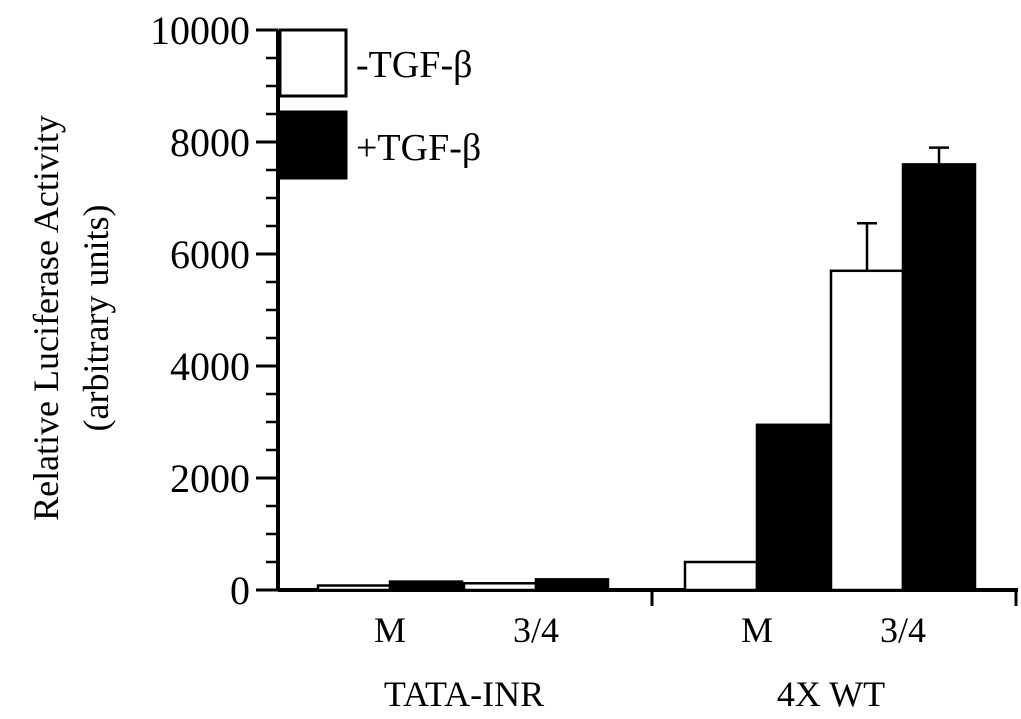  I want to click on y-tick-label: 10000, so click(200, 30).